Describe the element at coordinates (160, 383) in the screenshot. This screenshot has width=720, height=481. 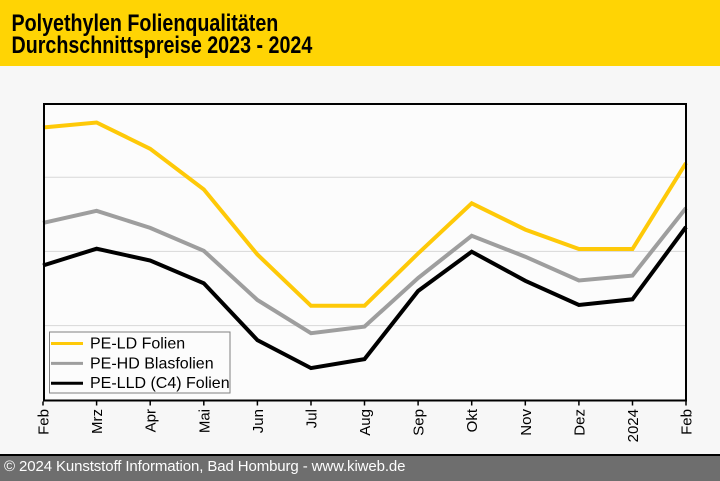
I see `svg-text: PE-LLD (C4) Folien` at that location.